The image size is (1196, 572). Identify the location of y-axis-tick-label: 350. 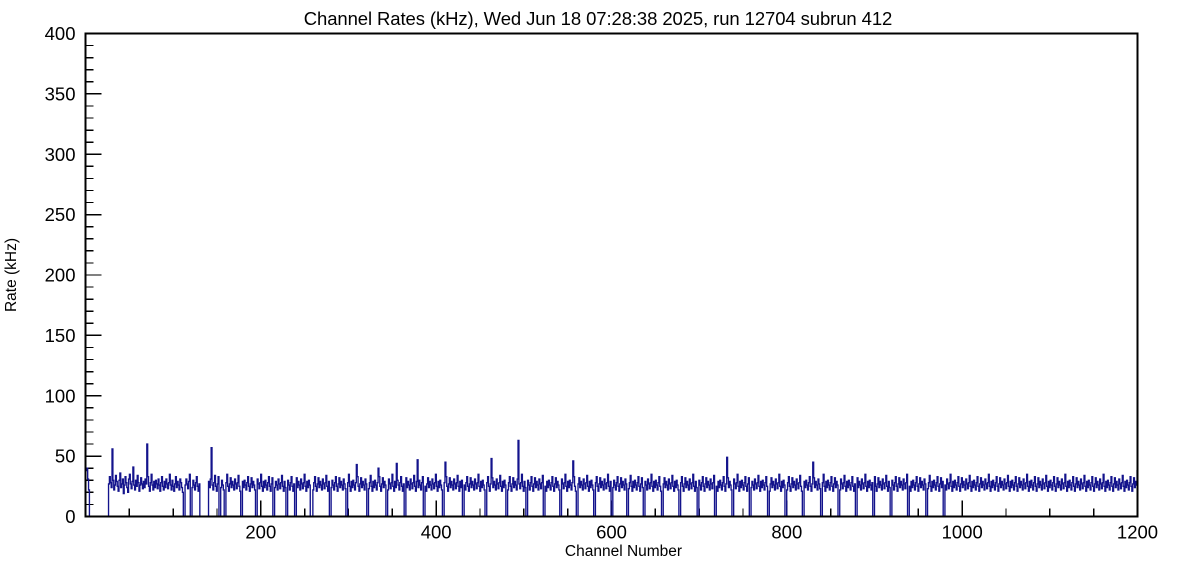
(60, 93).